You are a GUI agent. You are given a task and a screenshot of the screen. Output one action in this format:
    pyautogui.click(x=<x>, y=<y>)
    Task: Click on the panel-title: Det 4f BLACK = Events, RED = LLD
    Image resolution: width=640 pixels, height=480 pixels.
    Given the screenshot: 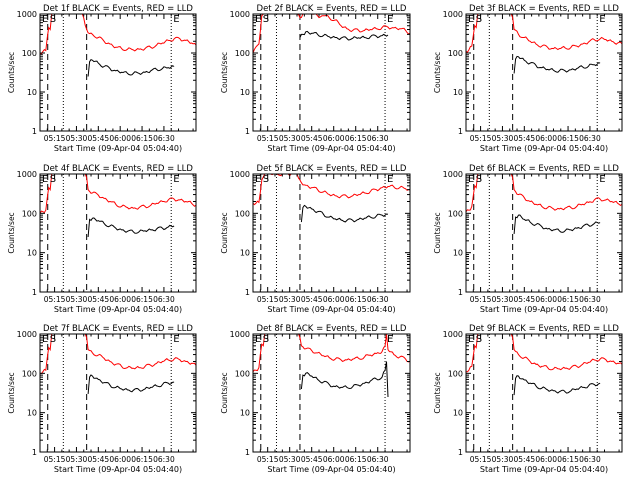 What is the action you would take?
    pyautogui.click(x=118, y=169)
    